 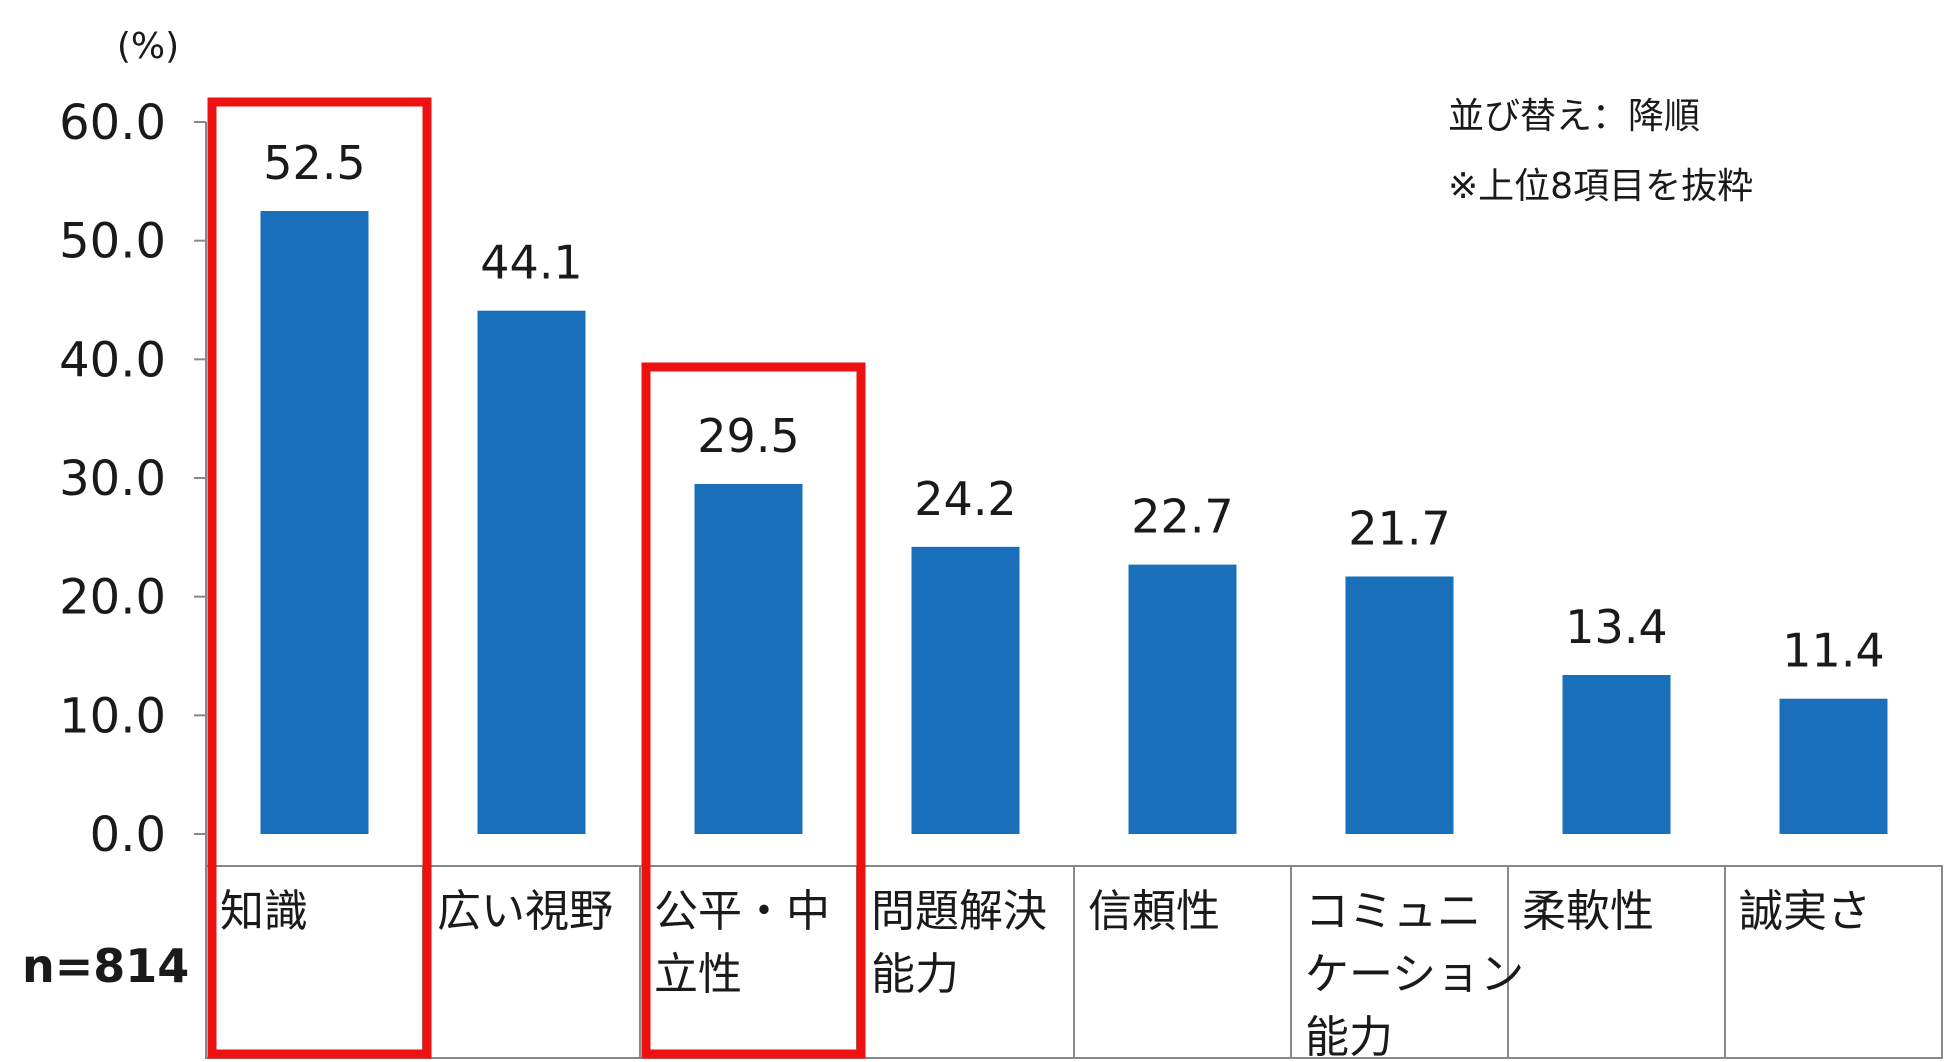 I want to click on bar-value-label: 24.2, so click(x=965, y=499).